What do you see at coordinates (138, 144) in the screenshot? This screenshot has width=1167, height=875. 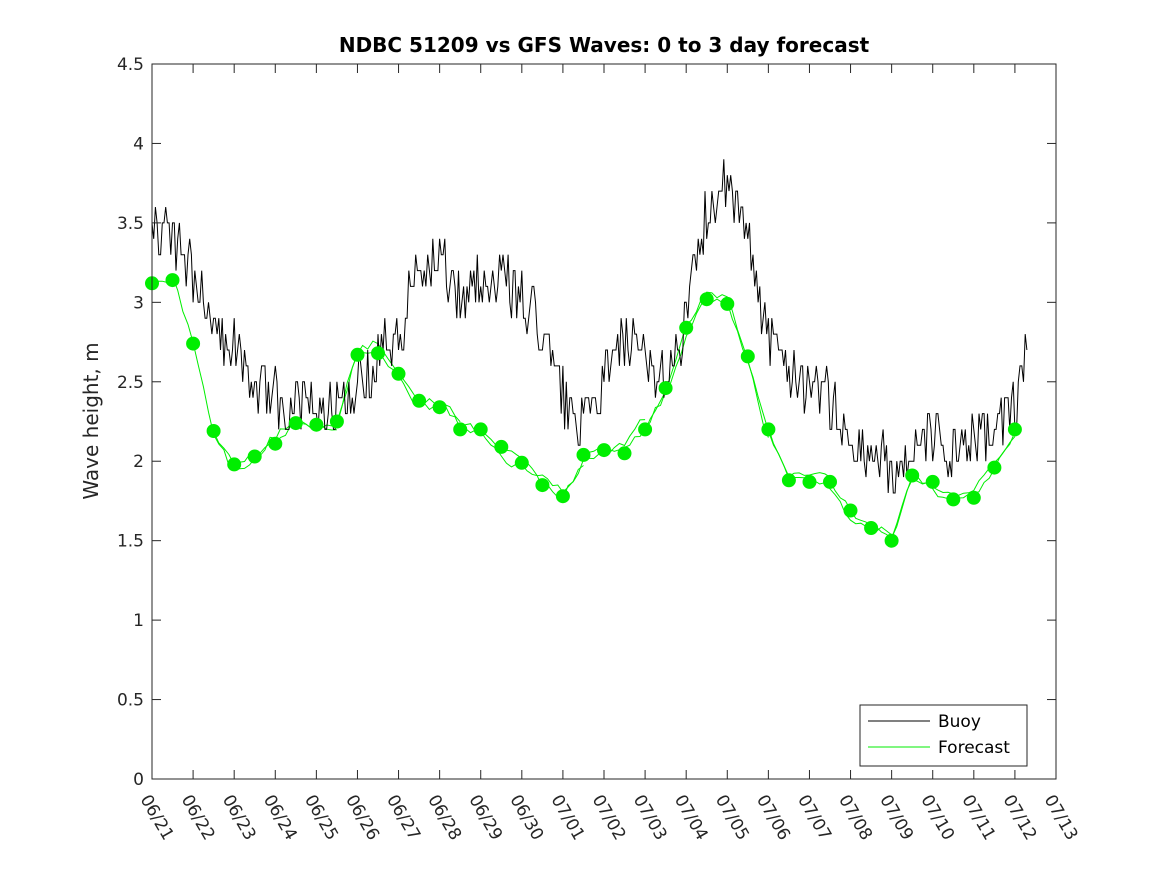 I see `y-tick-label: 4` at bounding box center [138, 144].